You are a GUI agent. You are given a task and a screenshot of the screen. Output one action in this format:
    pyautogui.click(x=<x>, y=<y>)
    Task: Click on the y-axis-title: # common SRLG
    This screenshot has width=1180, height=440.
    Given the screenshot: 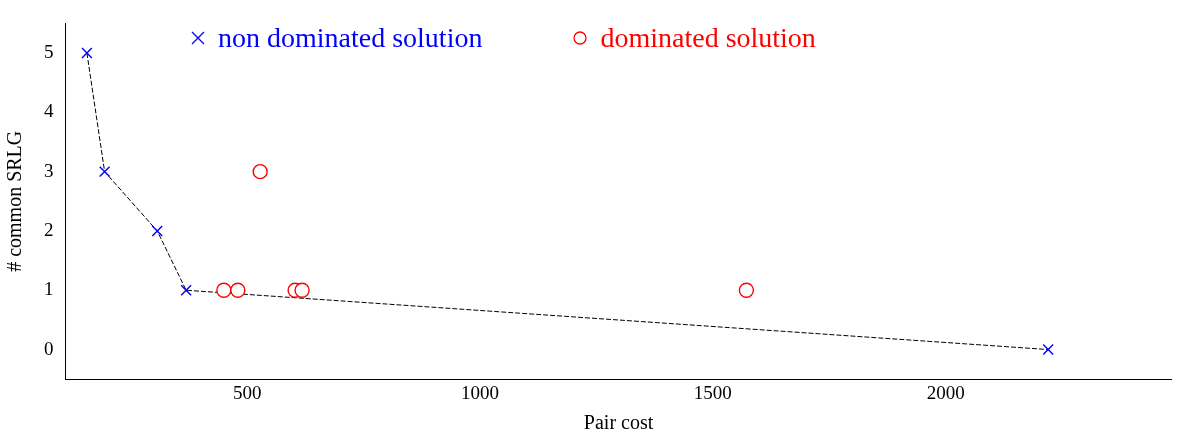 What is the action you would take?
    pyautogui.click(x=14, y=201)
    